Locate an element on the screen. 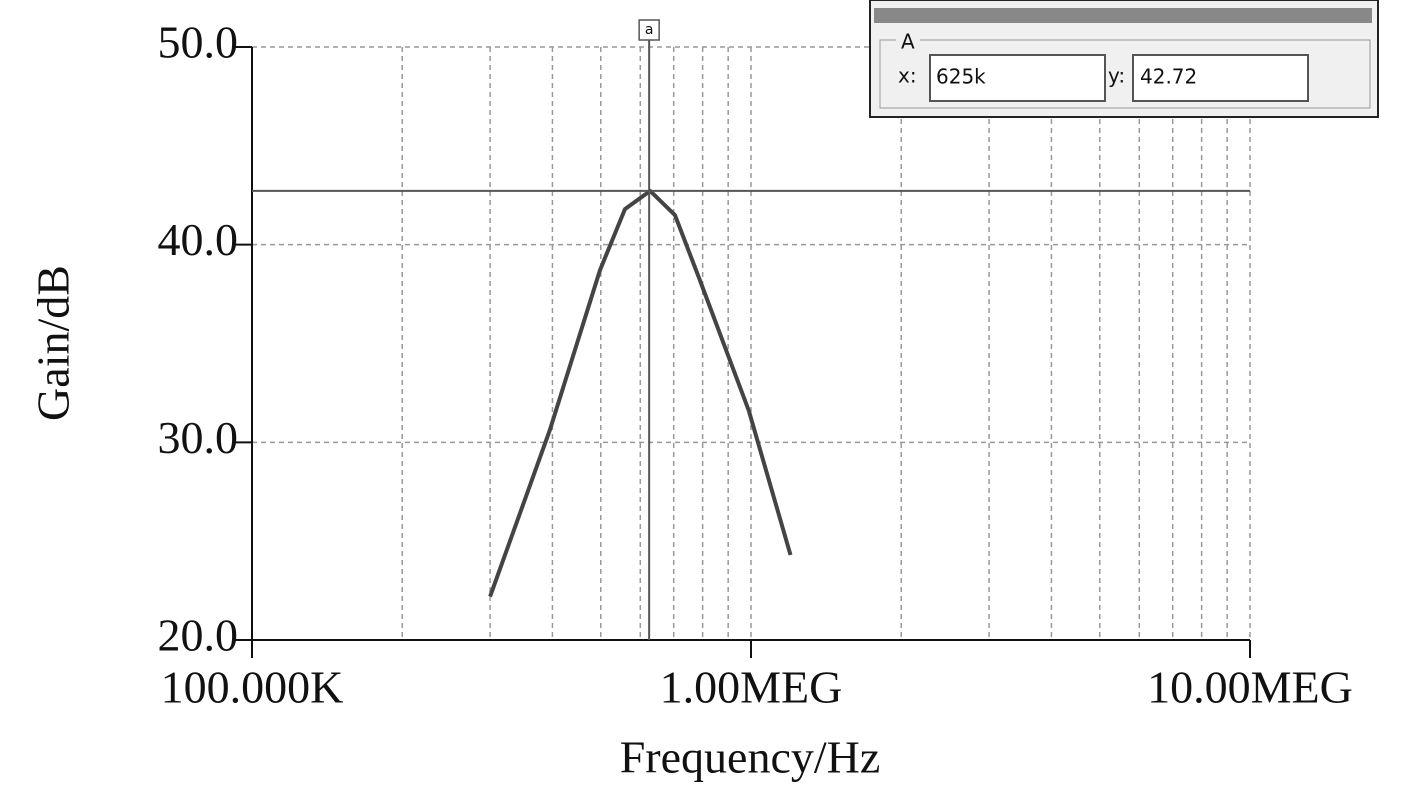 This screenshot has width=1417, height=796. x-tick-label: 10.00MEG is located at coordinates (1250, 687).